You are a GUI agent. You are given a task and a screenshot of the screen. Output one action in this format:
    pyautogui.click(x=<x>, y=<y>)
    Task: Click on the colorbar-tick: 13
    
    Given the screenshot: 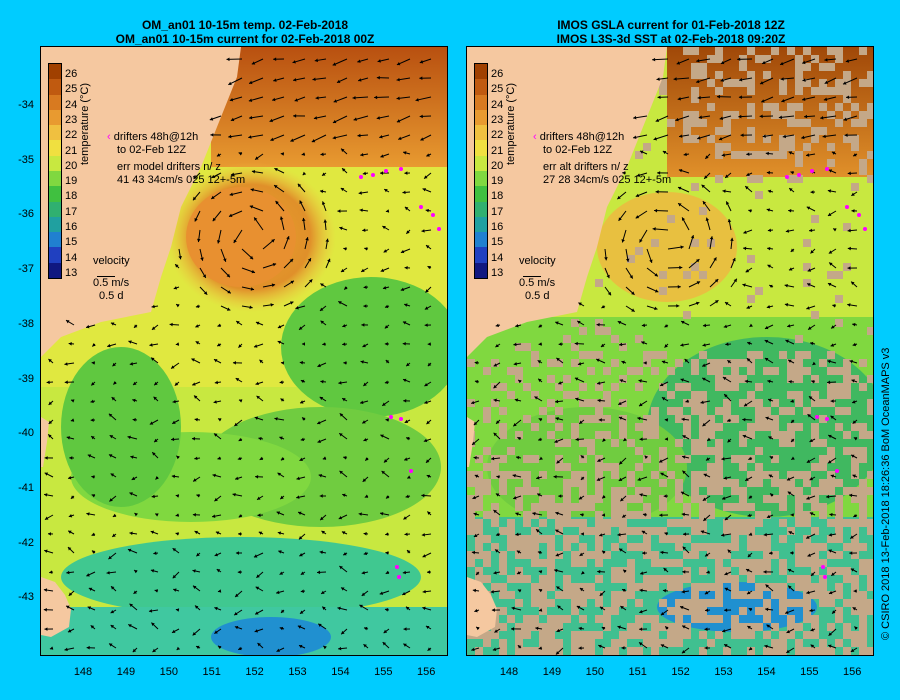 What is the action you would take?
    pyautogui.click(x=71, y=272)
    